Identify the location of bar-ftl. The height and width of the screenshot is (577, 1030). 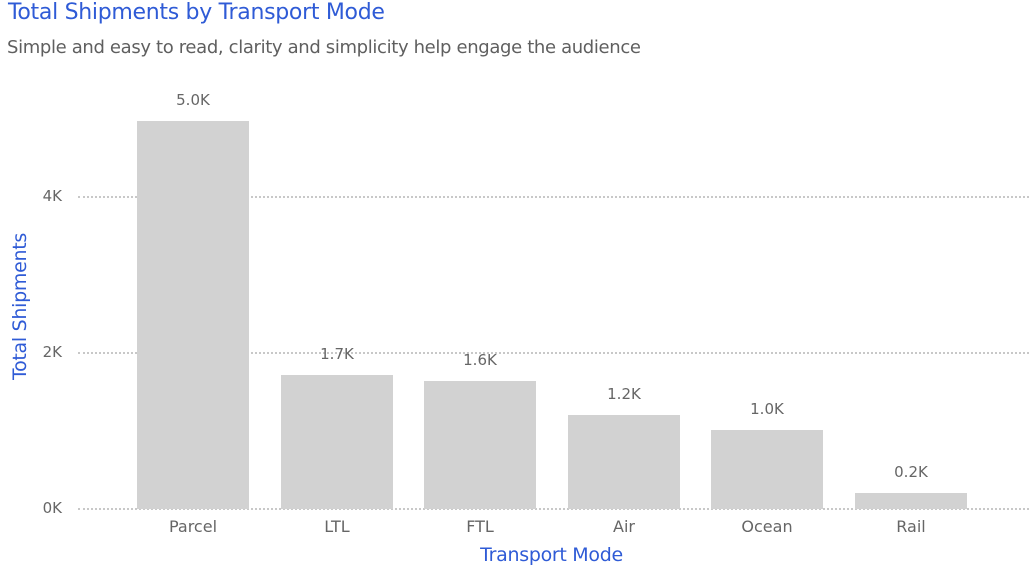
(480, 445).